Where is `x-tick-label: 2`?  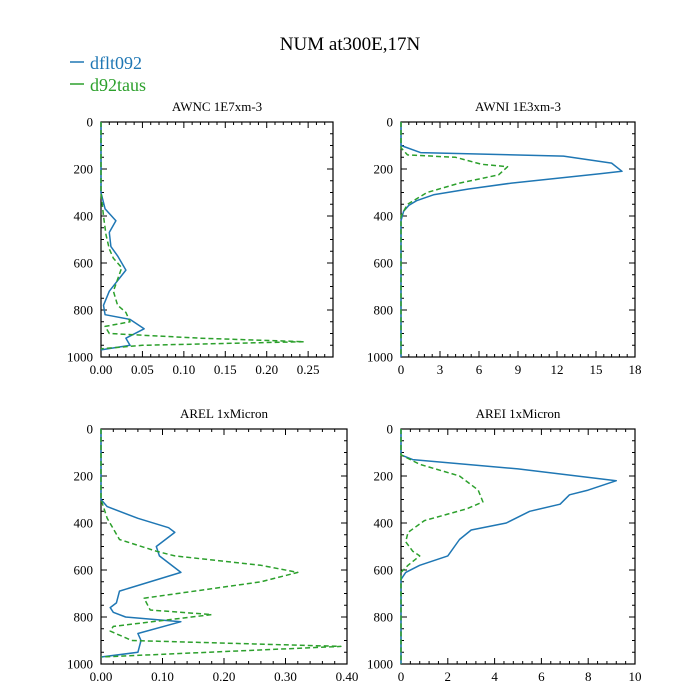
x-tick-label: 2 is located at coordinates (448, 676).